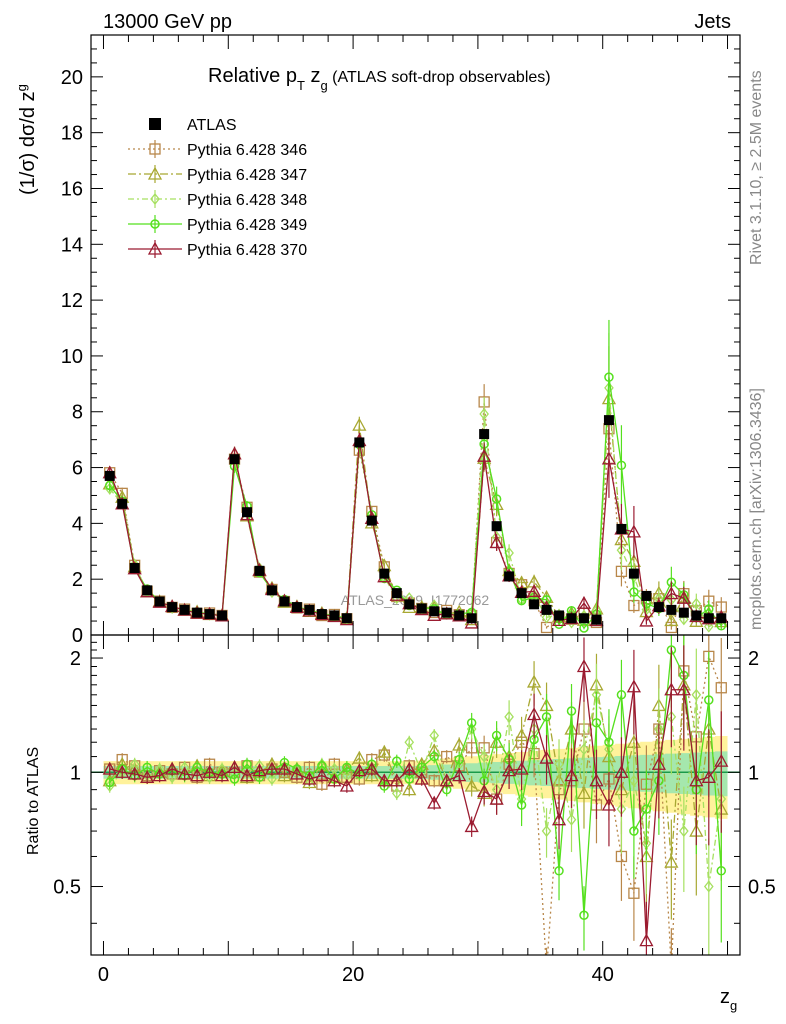 The height and width of the screenshot is (1024, 786). I want to click on x-axis-label-sub: g, so click(733, 1005).